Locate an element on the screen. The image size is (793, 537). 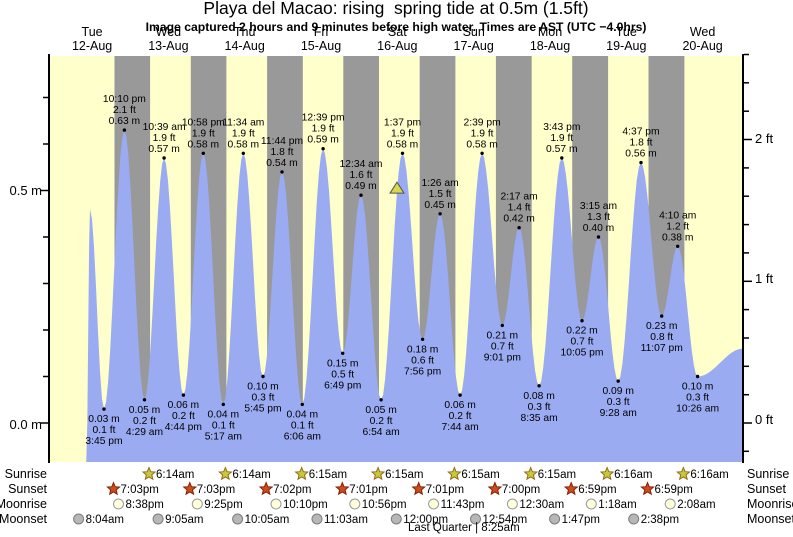
sunrise-time: 6:14am is located at coordinates (251, 475).